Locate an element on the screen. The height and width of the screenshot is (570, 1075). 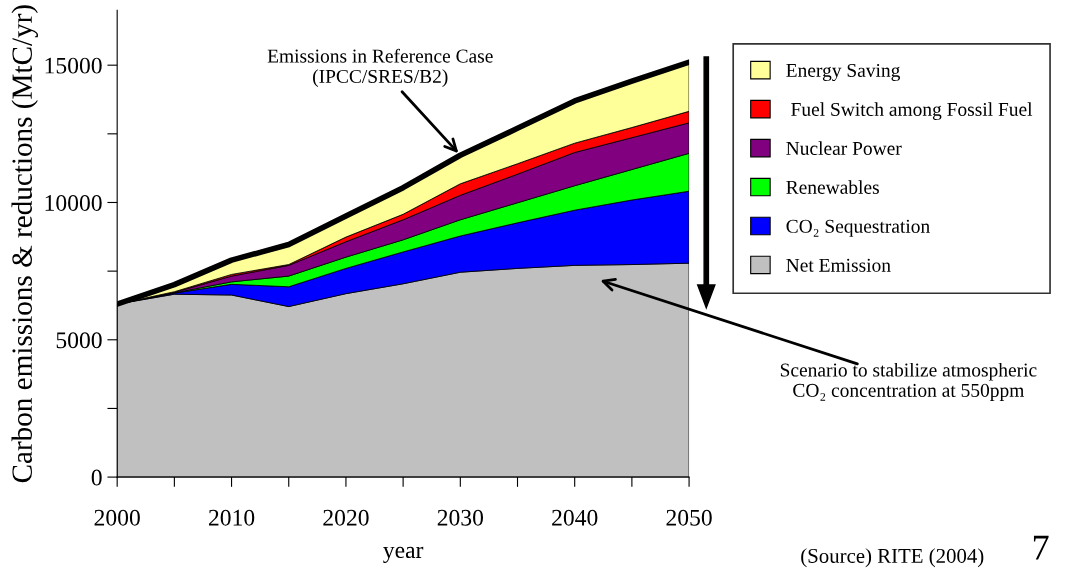
y-tick-label: 0 is located at coordinates (96, 477).